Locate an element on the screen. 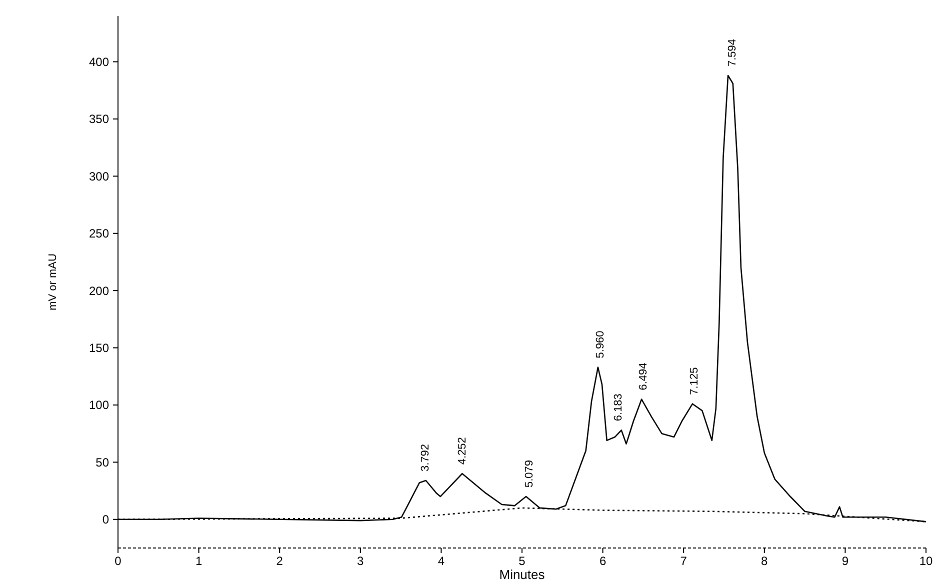  annotation: 7.125 is located at coordinates (694, 381).